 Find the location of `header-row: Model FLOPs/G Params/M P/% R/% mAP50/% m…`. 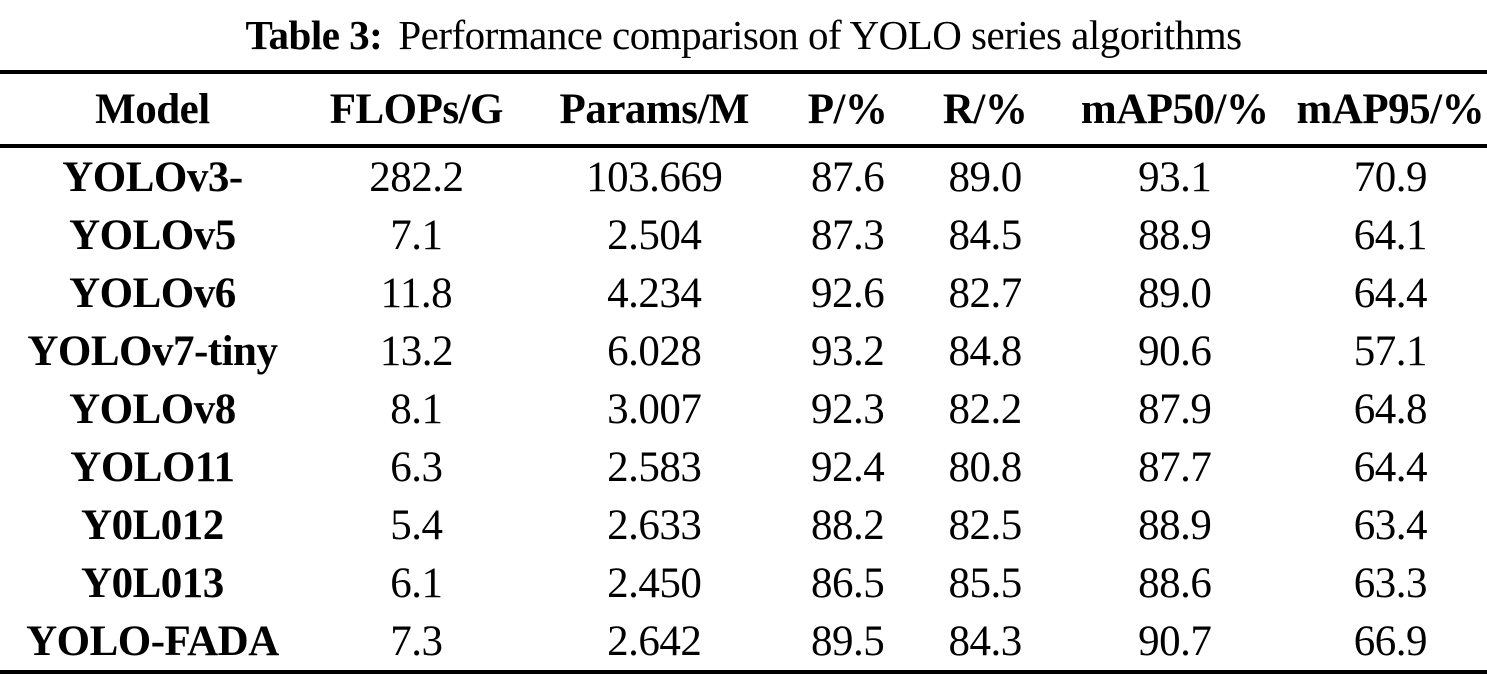

header-row: Model FLOPs/G Params/M P/% R/% mAP50/% m… is located at coordinates (743, 110).